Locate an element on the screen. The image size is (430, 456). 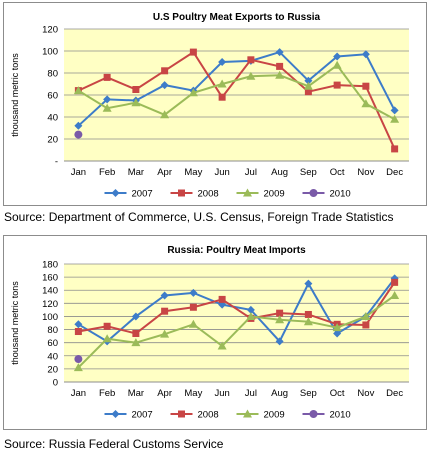
x-tick-label: Jan is located at coordinates (78, 172).